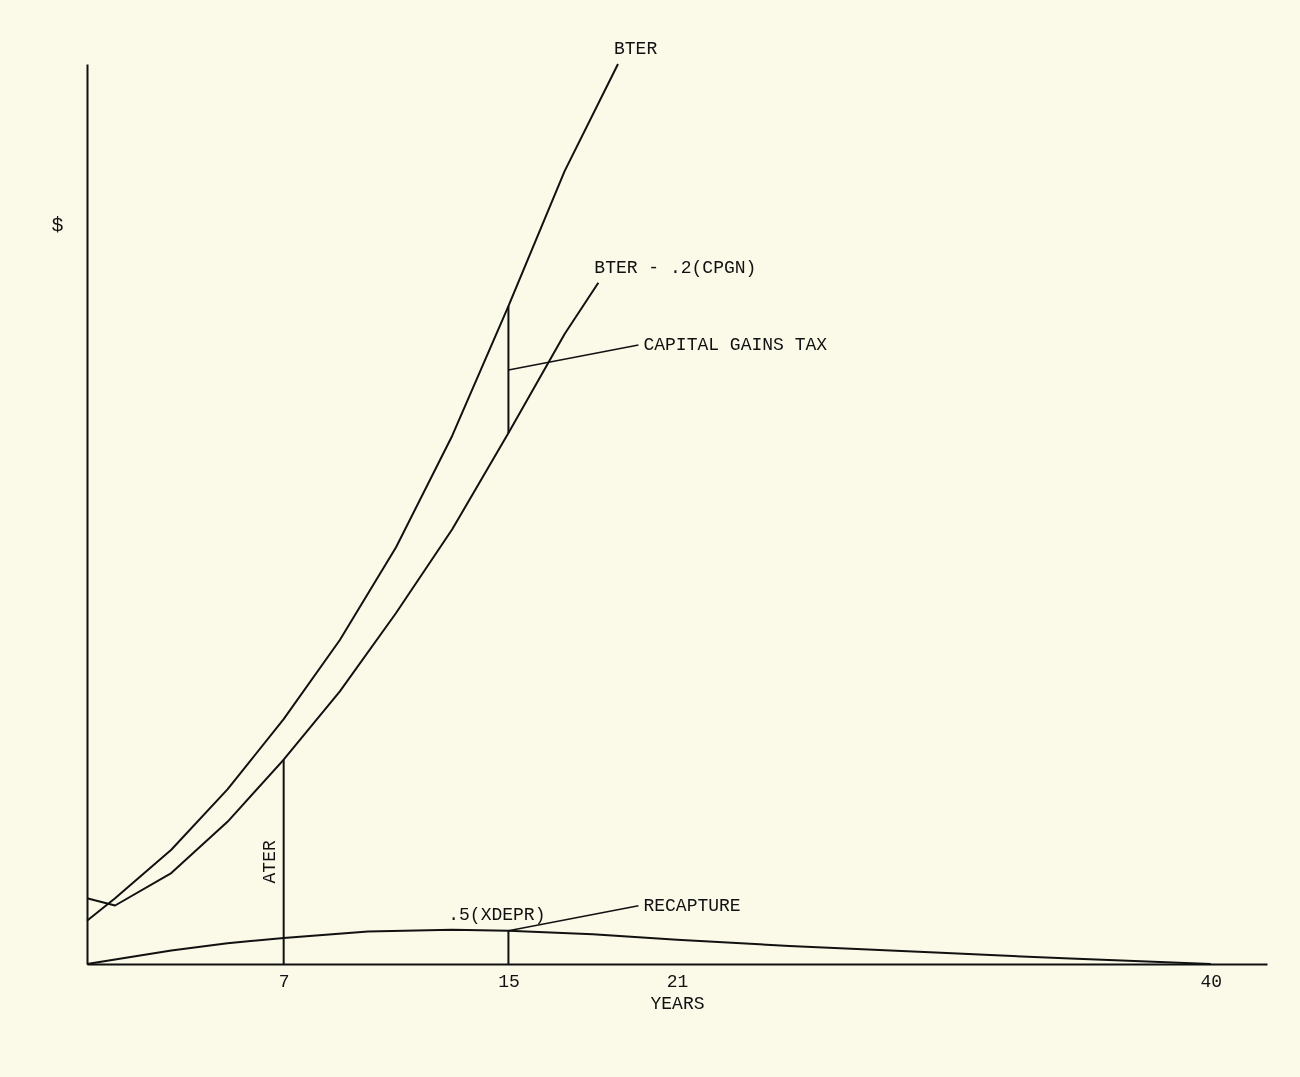 This screenshot has height=1077, width=1300. Describe the element at coordinates (636, 49) in the screenshot. I see `series-label: BTER` at that location.